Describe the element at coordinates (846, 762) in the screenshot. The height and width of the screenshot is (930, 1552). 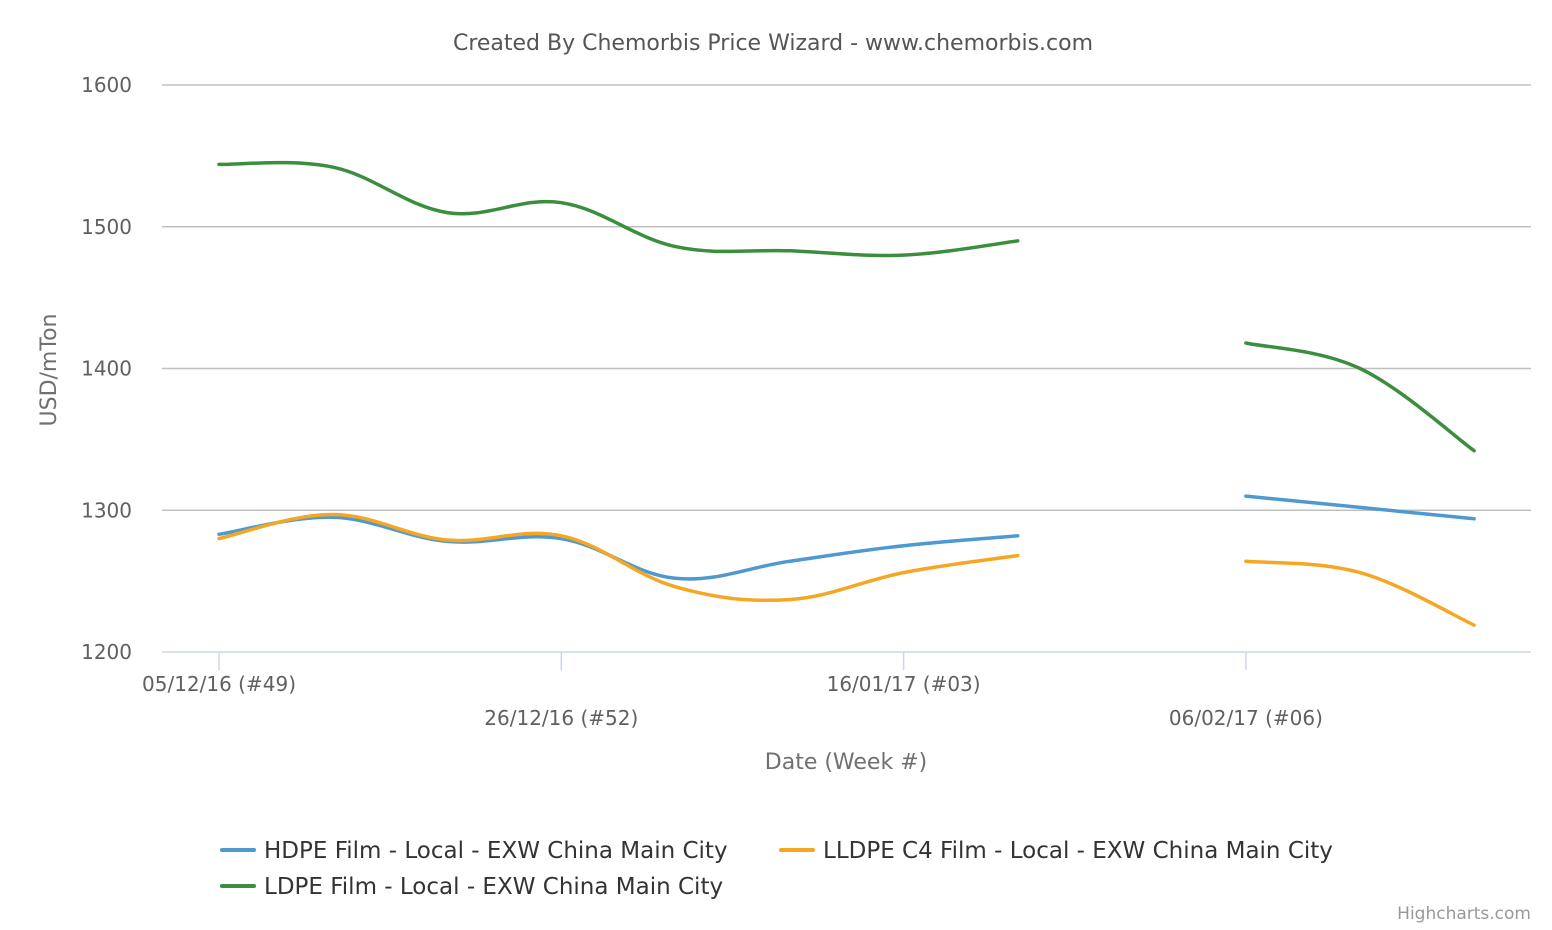
I see `x-axis-title: Date (Week #)` at that location.